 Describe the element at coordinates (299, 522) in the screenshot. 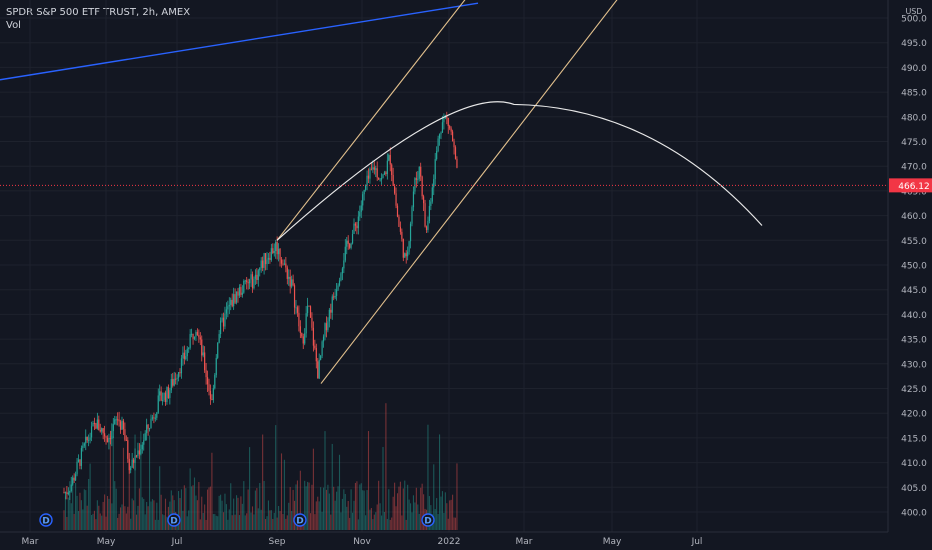

I see `dividend-marker-label: D` at that location.